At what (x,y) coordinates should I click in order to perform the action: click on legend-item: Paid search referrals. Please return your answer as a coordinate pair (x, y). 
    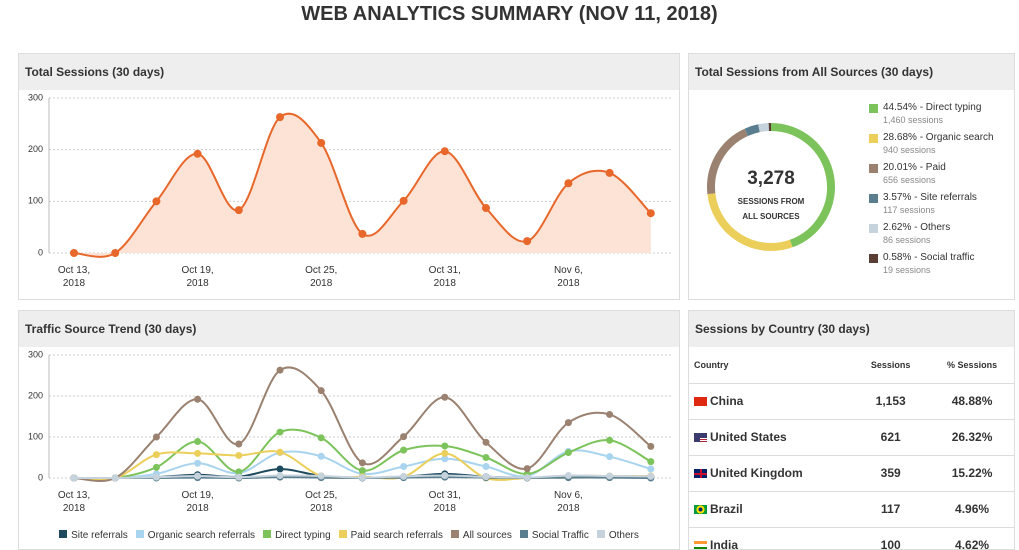
    Looking at the image, I should click on (391, 535).